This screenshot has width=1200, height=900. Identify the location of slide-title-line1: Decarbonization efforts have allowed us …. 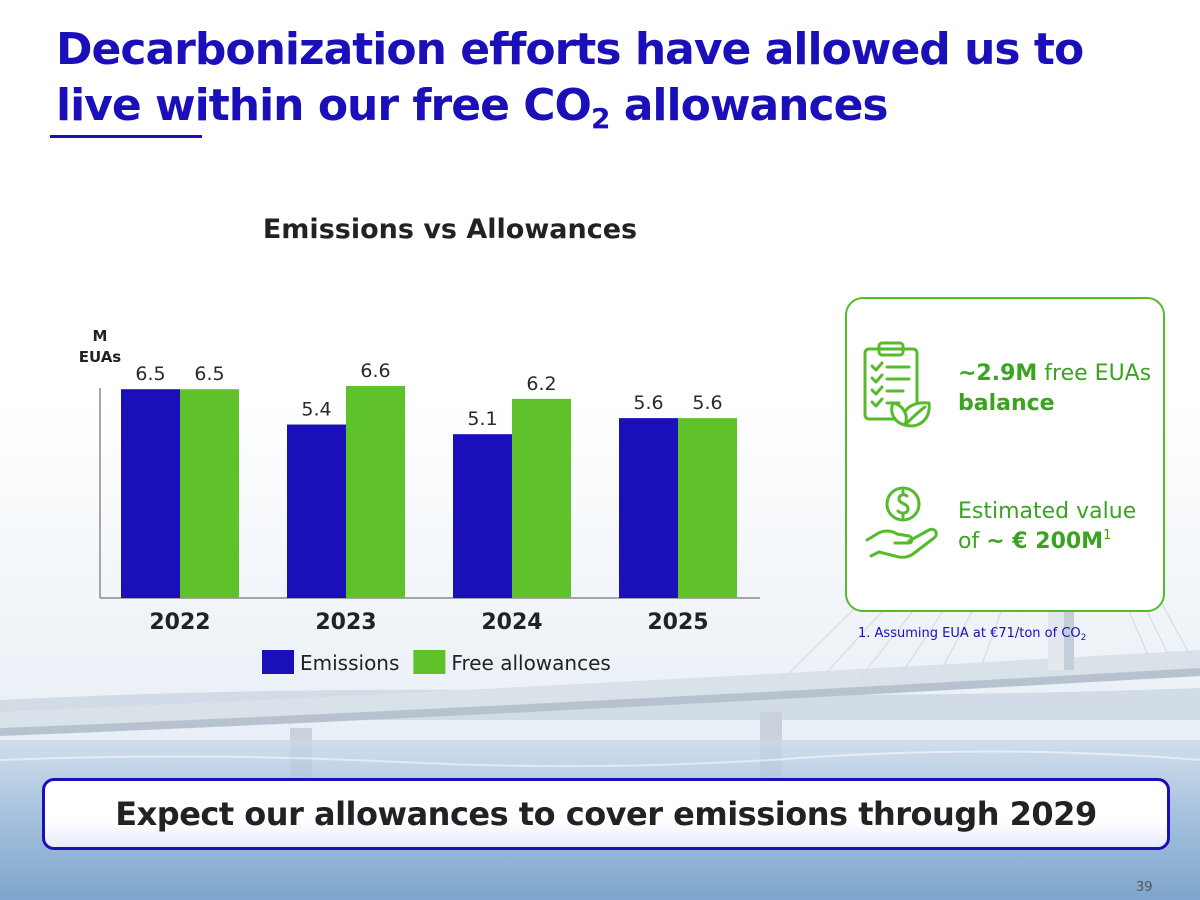
(570, 49).